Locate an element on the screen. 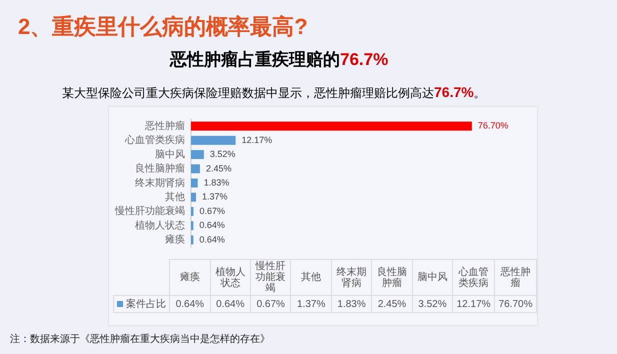 This screenshot has height=354, width=617. category-label: 良性脑肿瘤 is located at coordinates (392, 277).